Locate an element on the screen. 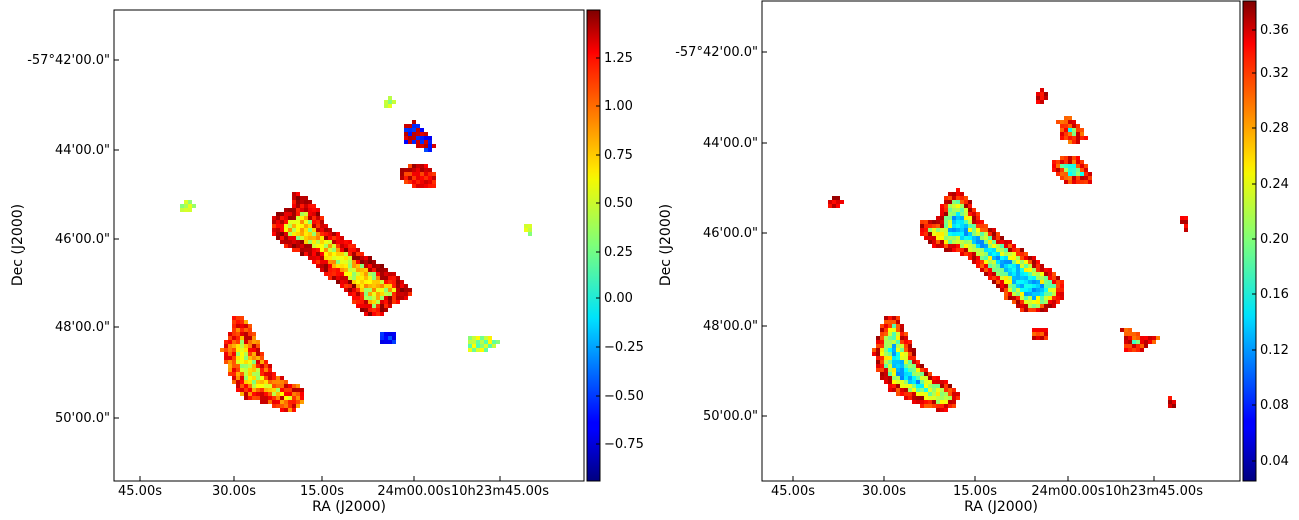 The height and width of the screenshot is (520, 1299). y-tick-label: -57°42'00.0" is located at coordinates (716, 52).